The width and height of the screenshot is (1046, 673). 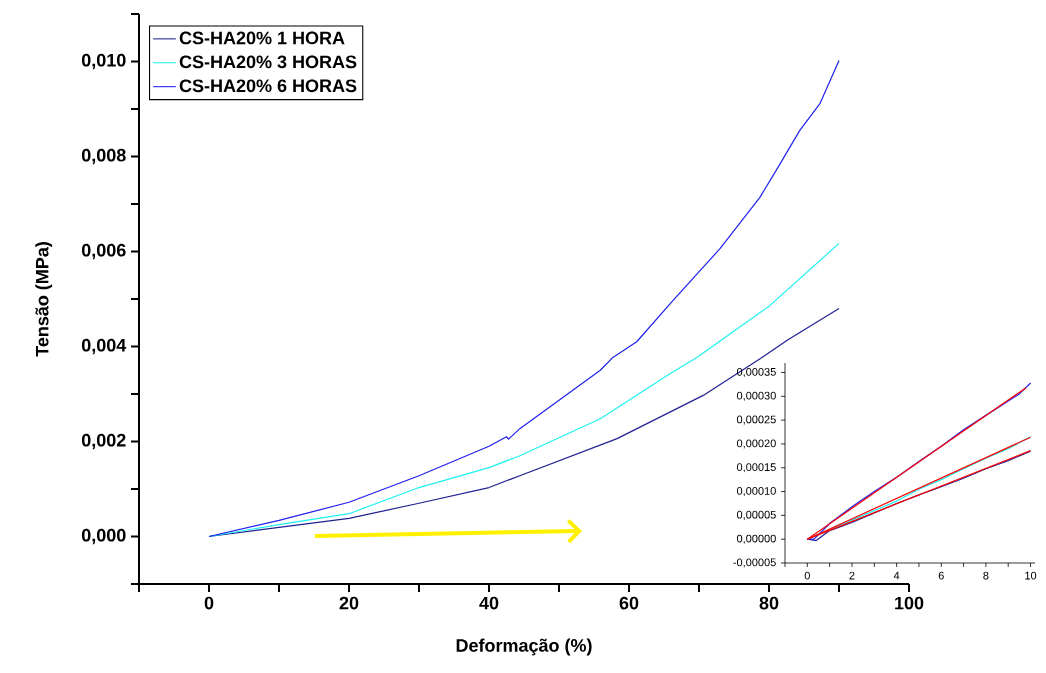 I want to click on x-tick-label: 80, so click(x=769, y=603).